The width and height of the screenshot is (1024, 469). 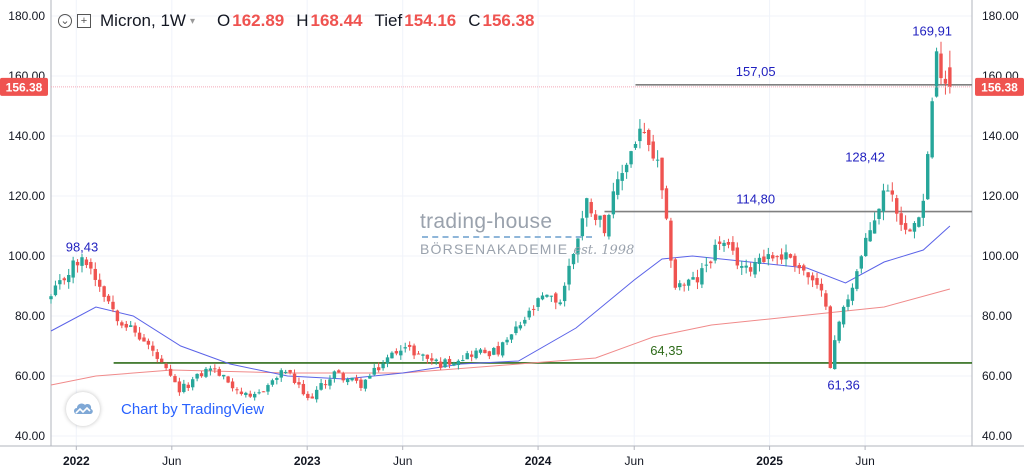 What do you see at coordinates (388, 20) in the screenshot?
I see `low-label: Tief` at bounding box center [388, 20].